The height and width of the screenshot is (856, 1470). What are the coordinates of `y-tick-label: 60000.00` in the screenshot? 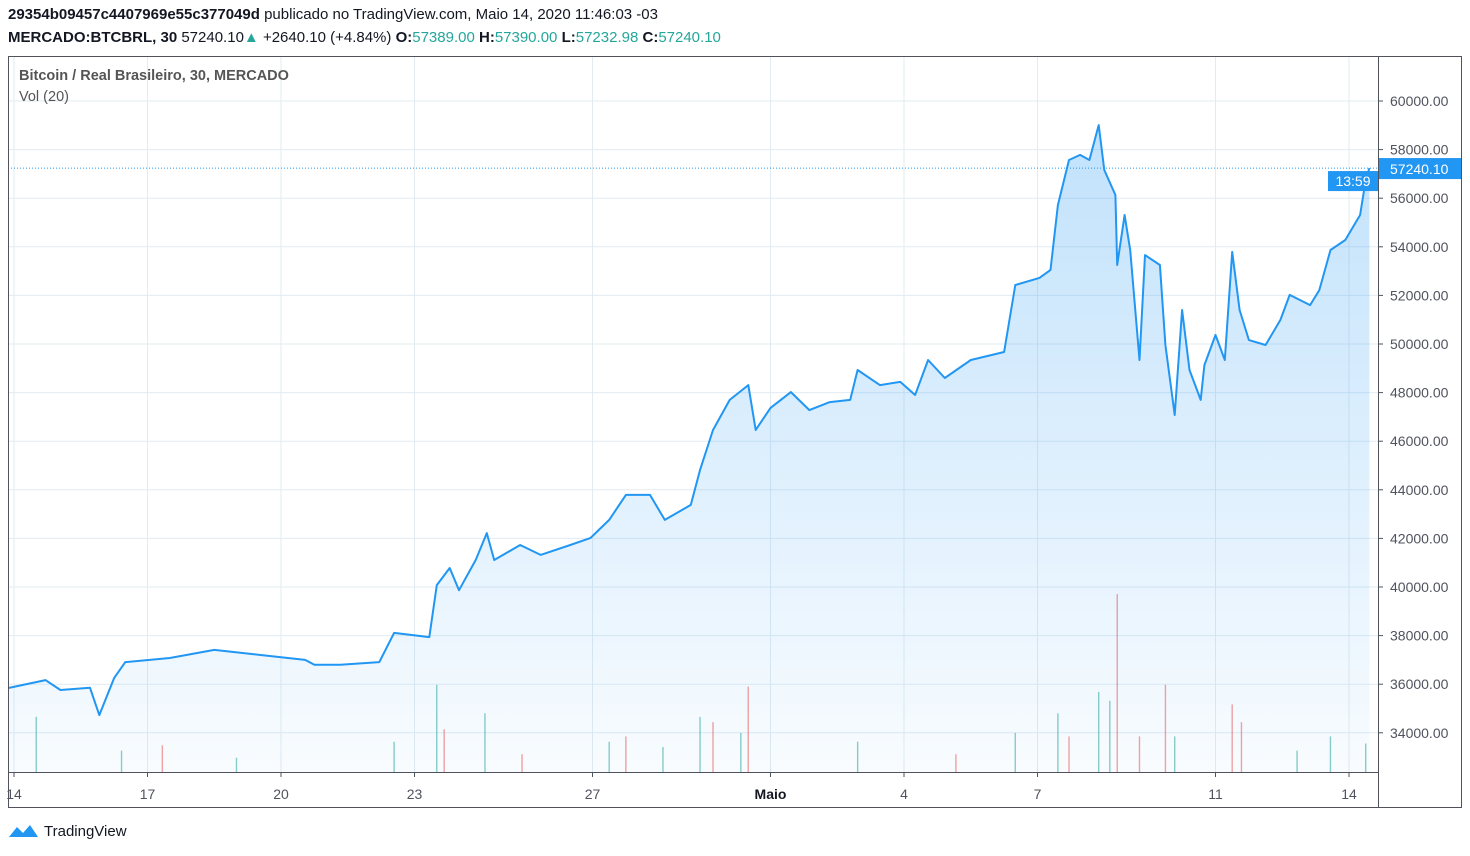 It's located at (1419, 101).